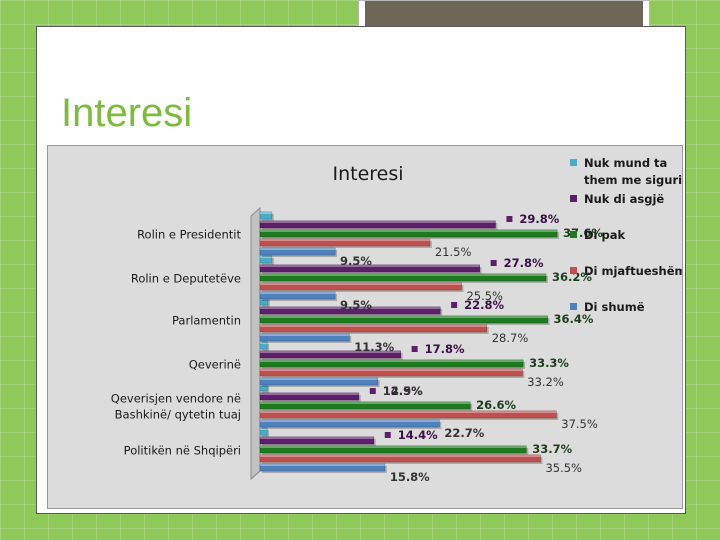 The width and height of the screenshot is (720, 540). Describe the element at coordinates (563, 468) in the screenshot. I see `data-label: 35.5%` at that location.